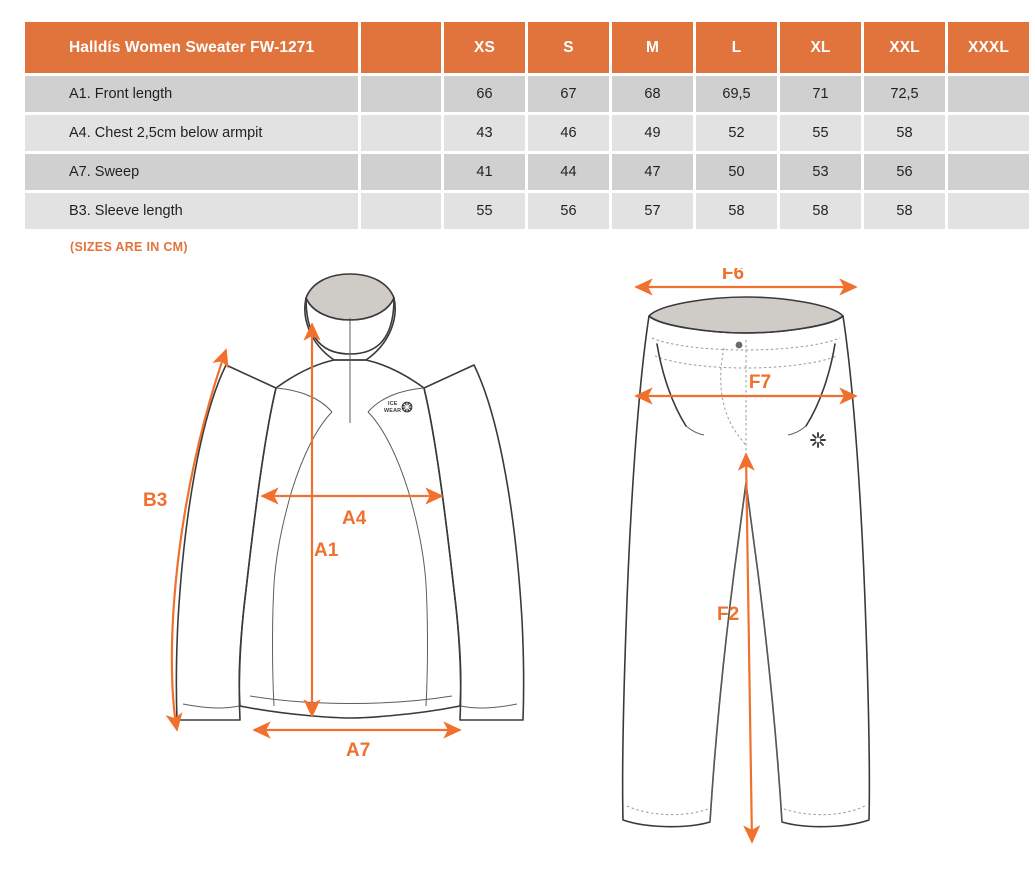 This screenshot has width=1035, height=889. Describe the element at coordinates (746, 315) in the screenshot. I see `pants-waist-opening` at that location.